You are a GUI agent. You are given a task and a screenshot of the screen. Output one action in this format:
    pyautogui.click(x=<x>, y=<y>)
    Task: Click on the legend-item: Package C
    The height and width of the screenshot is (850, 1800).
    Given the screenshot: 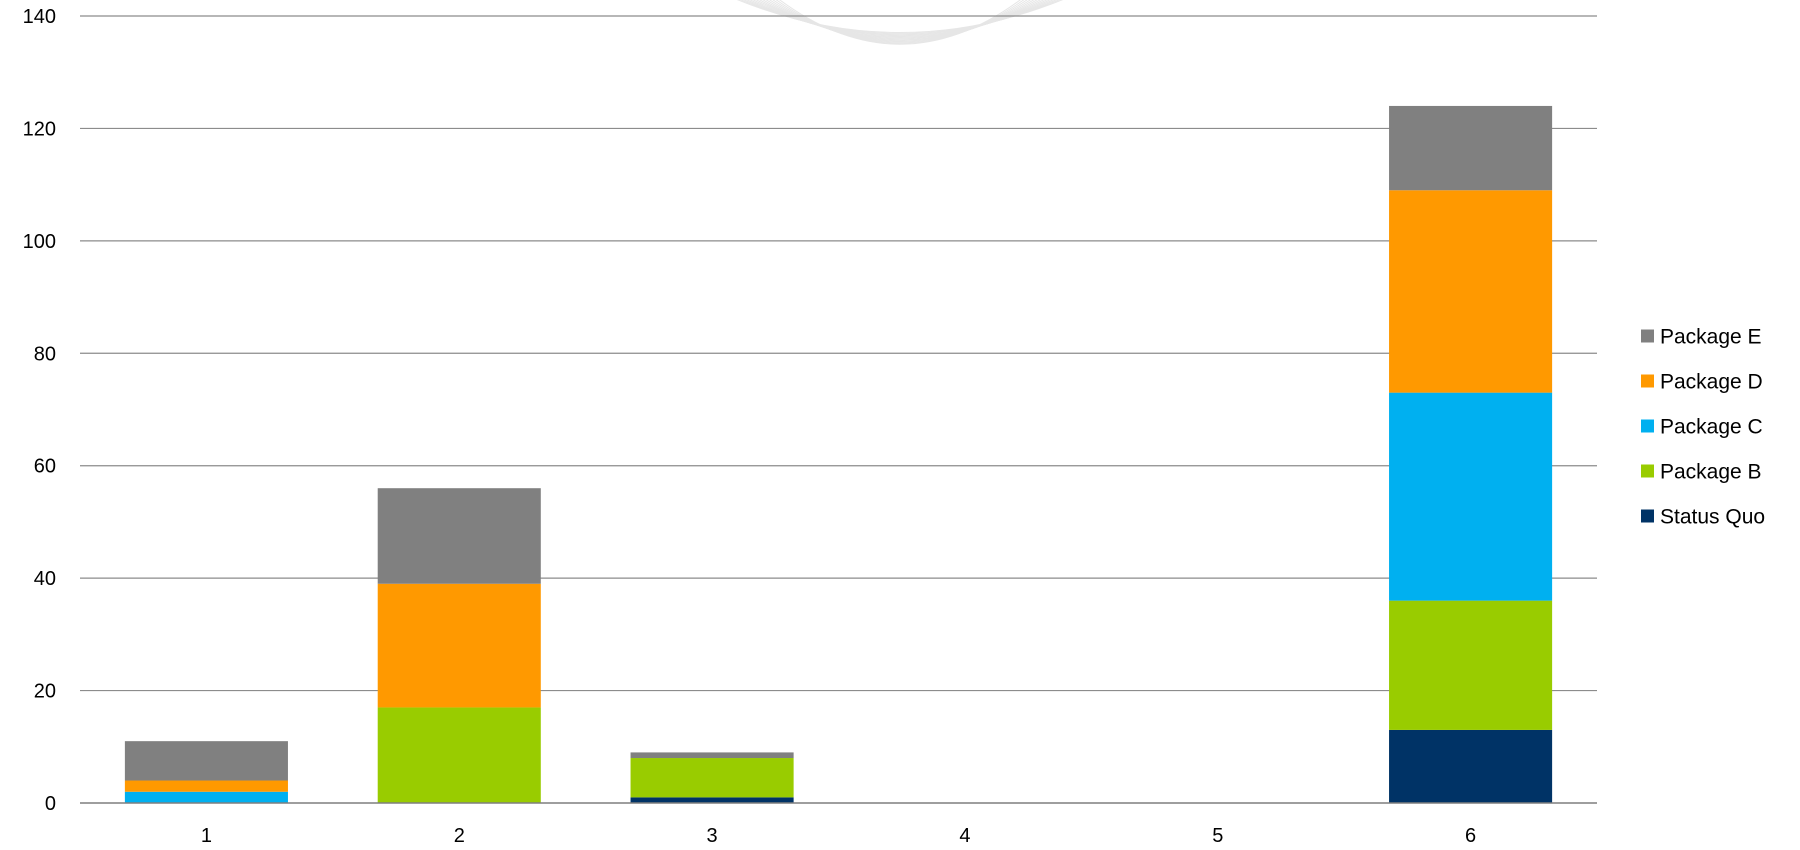 What is the action you would take?
    pyautogui.click(x=1702, y=427)
    